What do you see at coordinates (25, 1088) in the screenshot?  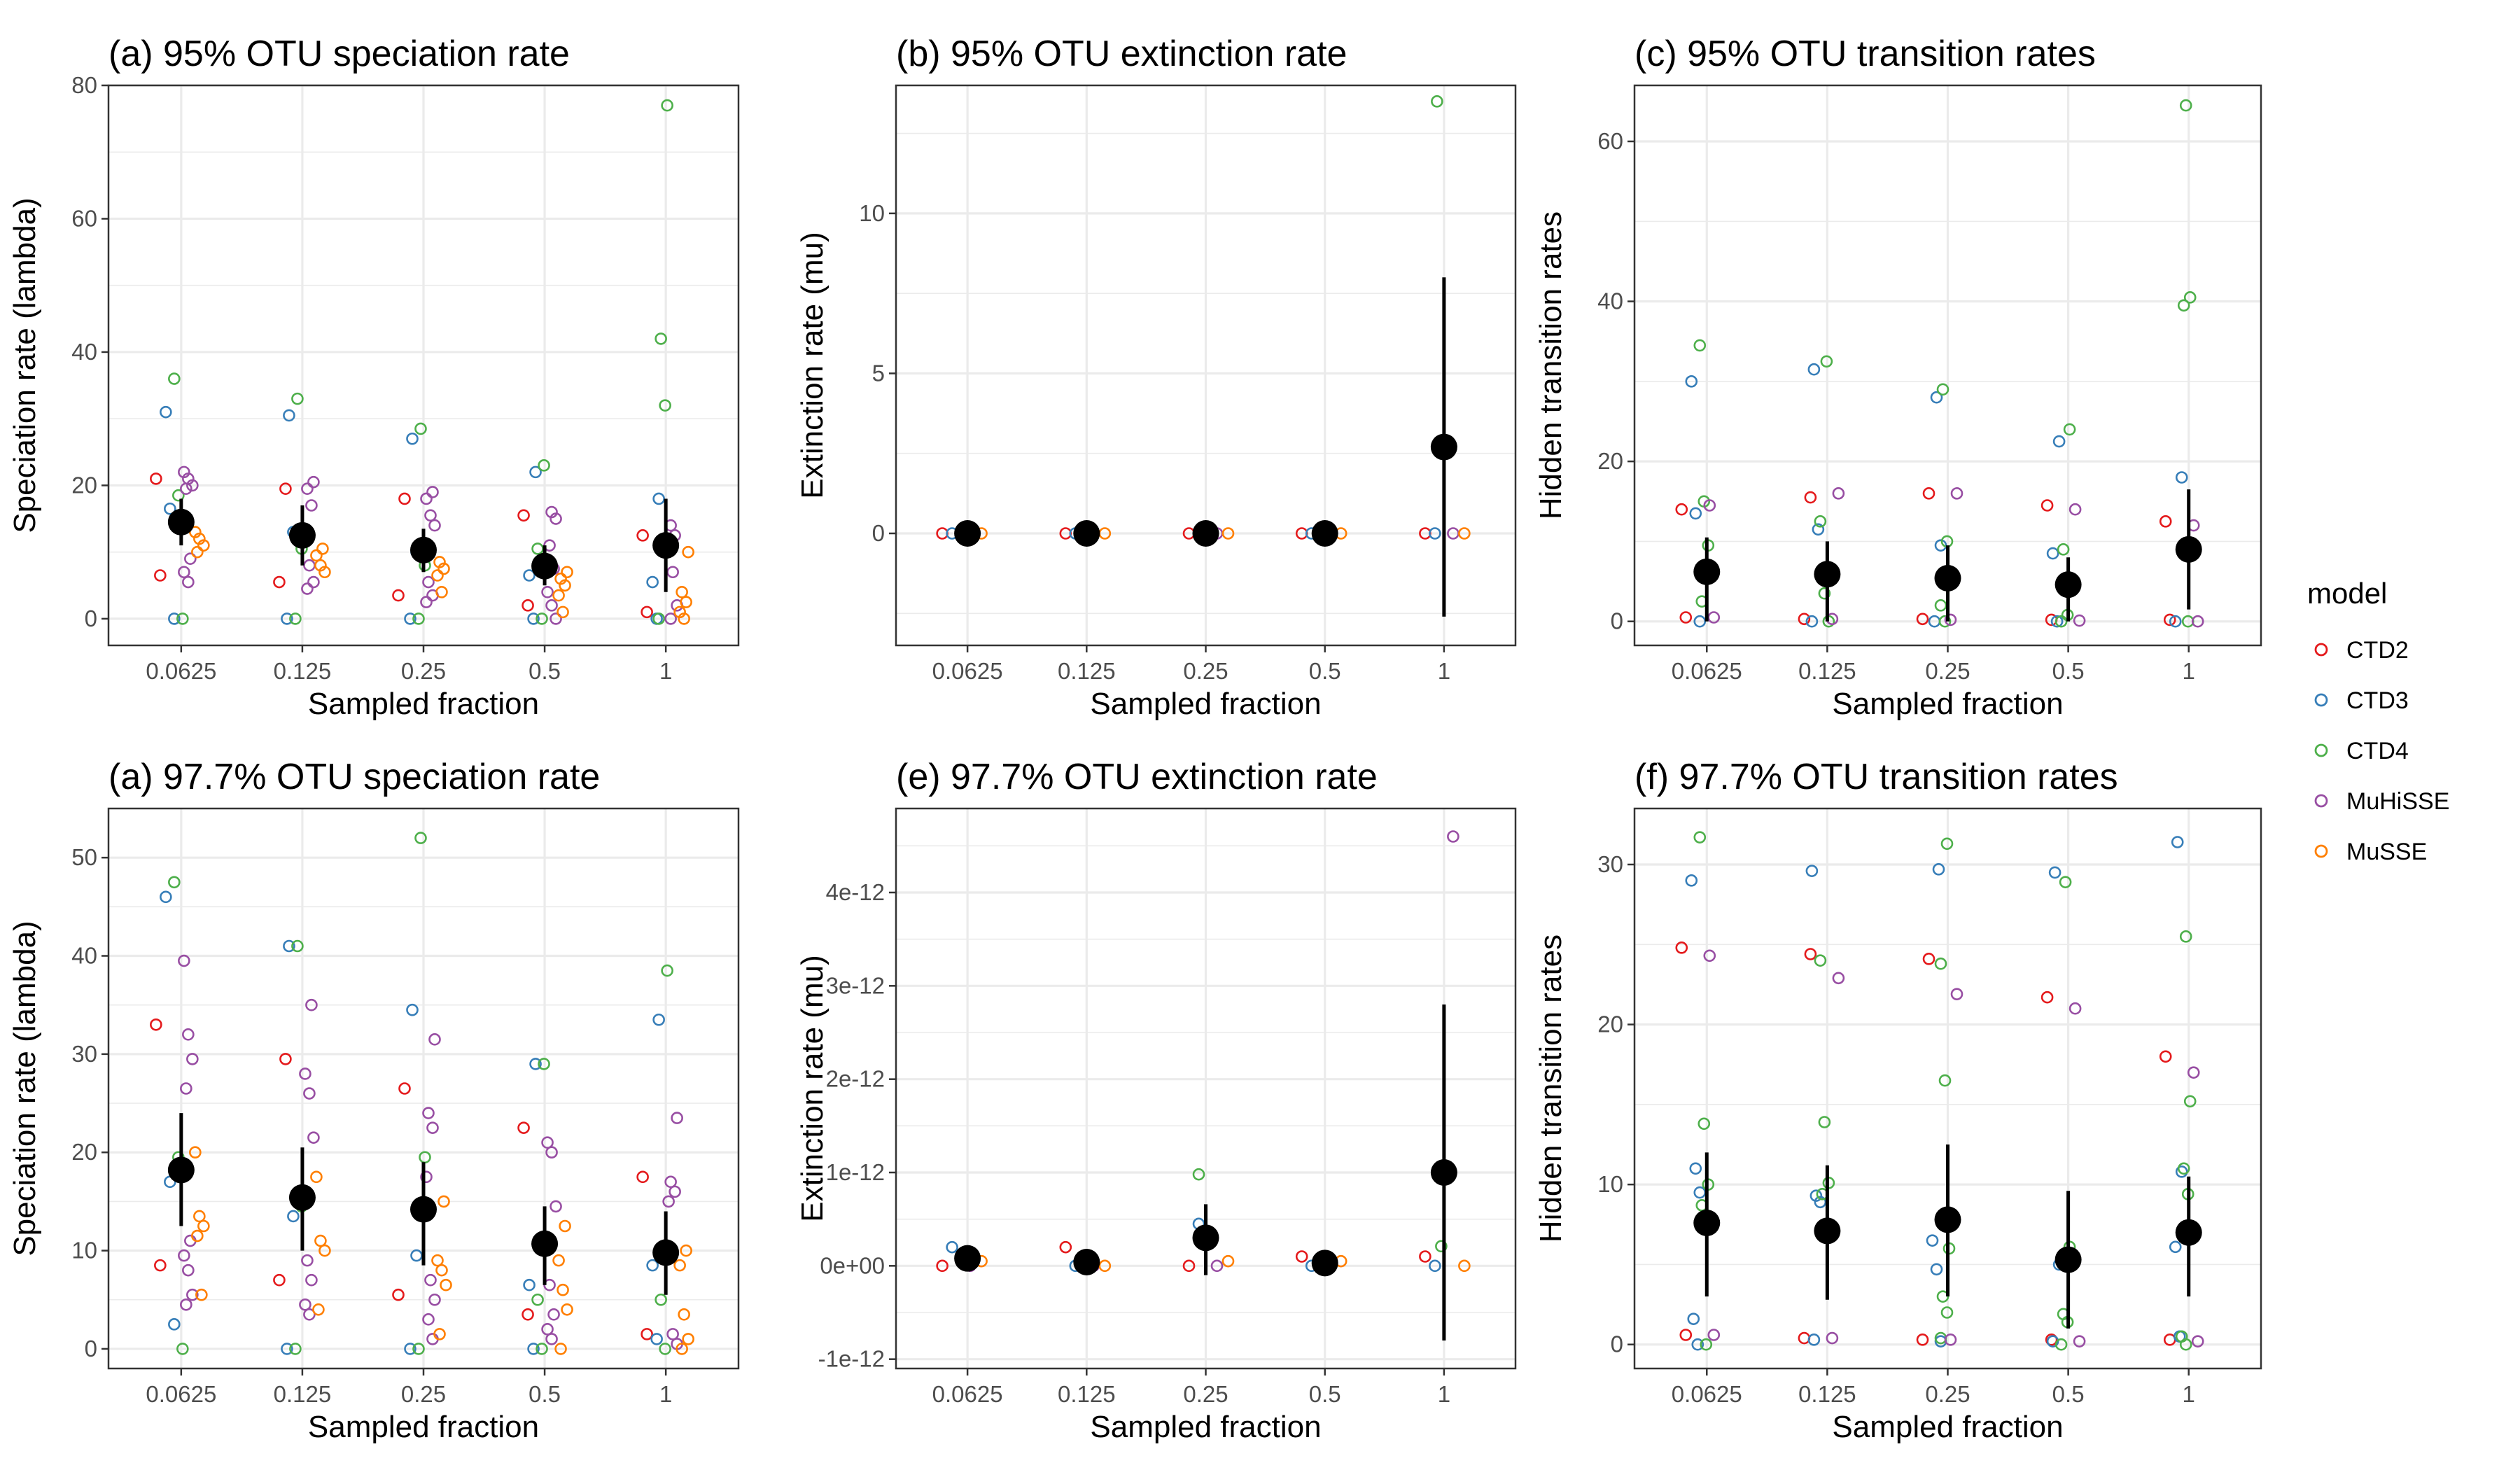 I see `y-axis-title: Speciation rate (lambda)` at bounding box center [25, 1088].